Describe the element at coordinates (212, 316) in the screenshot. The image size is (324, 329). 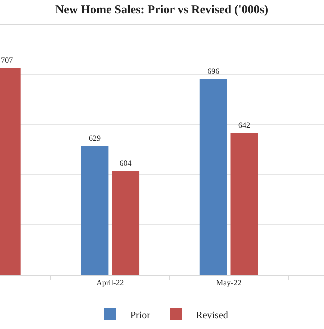
I see `legend-label: Revised` at that location.